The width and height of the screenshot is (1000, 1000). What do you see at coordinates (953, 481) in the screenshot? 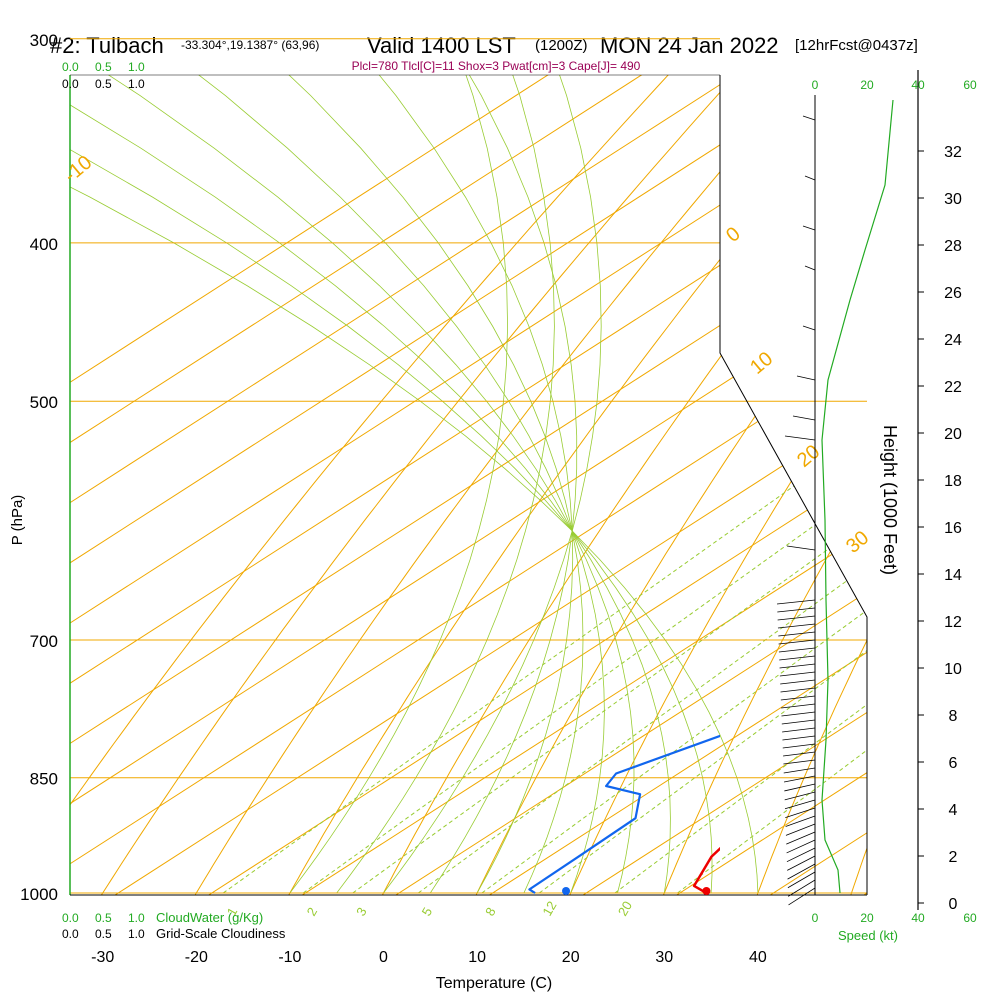
I see `height-tick-label: 18` at bounding box center [953, 481].